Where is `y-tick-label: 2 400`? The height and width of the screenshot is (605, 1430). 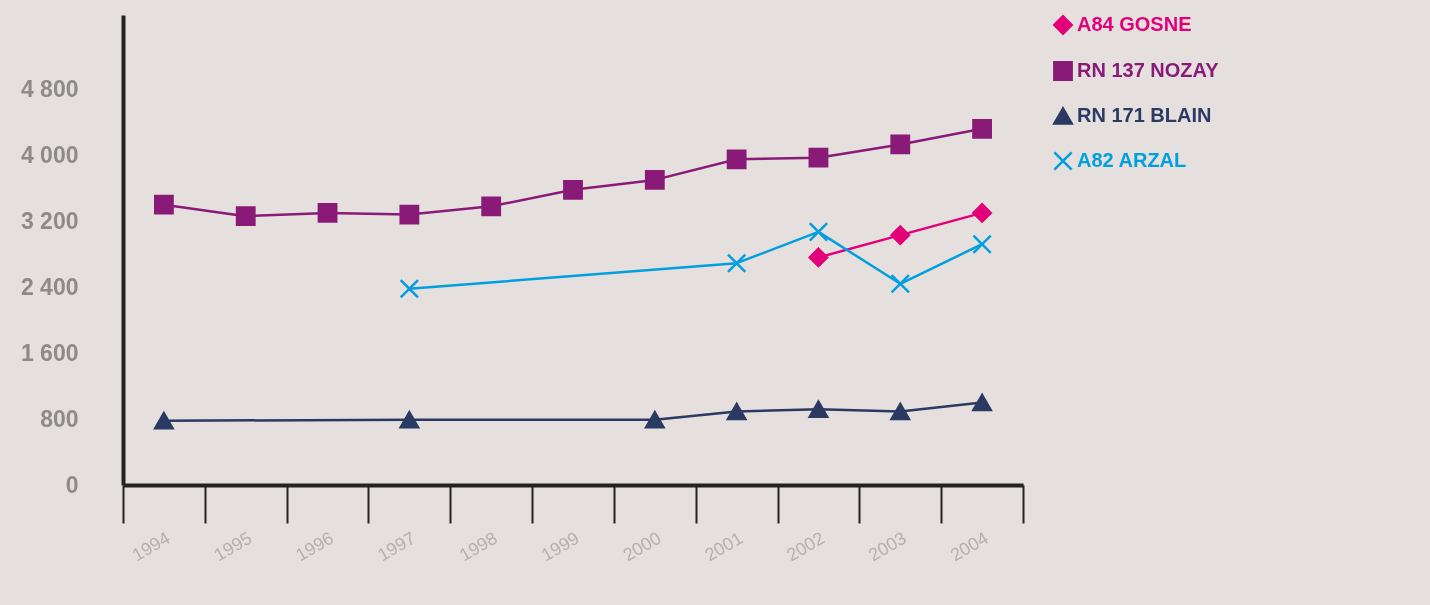
y-tick-label: 2 400 is located at coordinates (49, 286).